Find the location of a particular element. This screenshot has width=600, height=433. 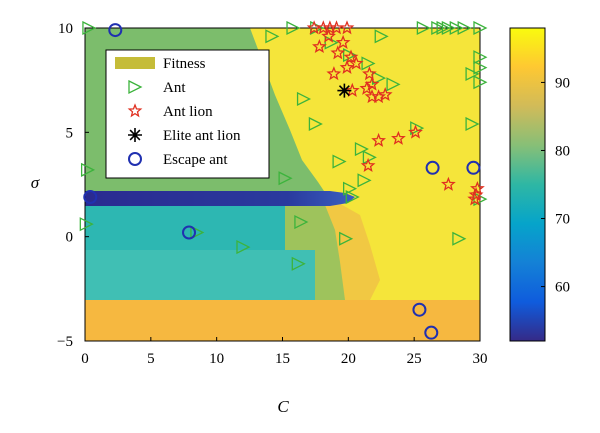

legend-entry-escape-ant: Escape ant is located at coordinates (195, 160).